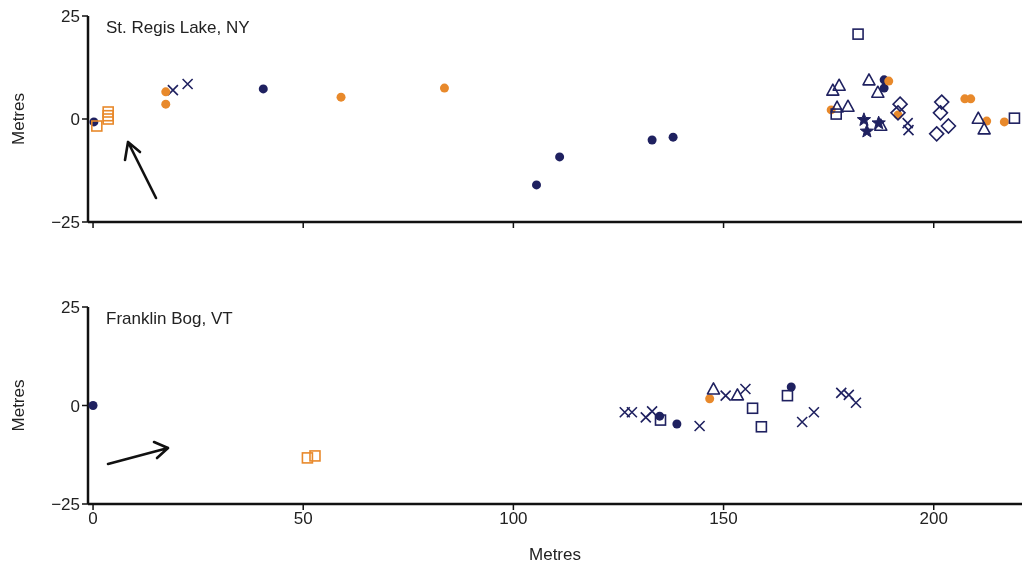 The height and width of the screenshot is (577, 1026). I want to click on x-tick-label: 200, so click(933, 519).